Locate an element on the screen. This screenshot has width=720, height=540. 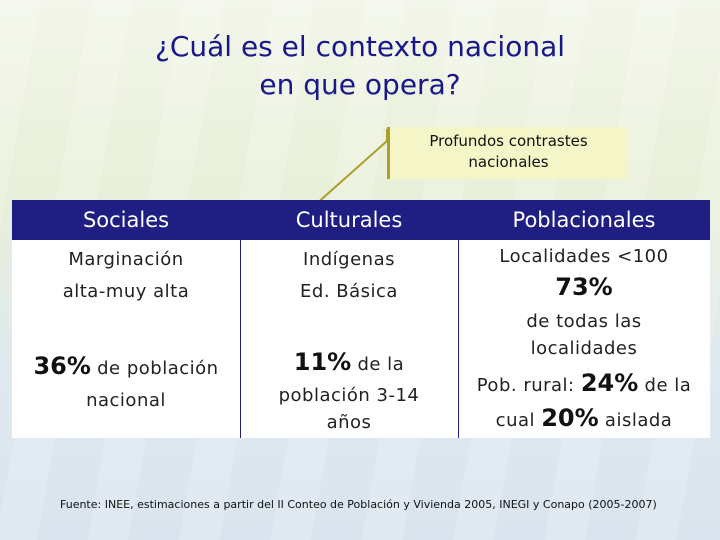
cual-prefix: cual is located at coordinates (518, 420).